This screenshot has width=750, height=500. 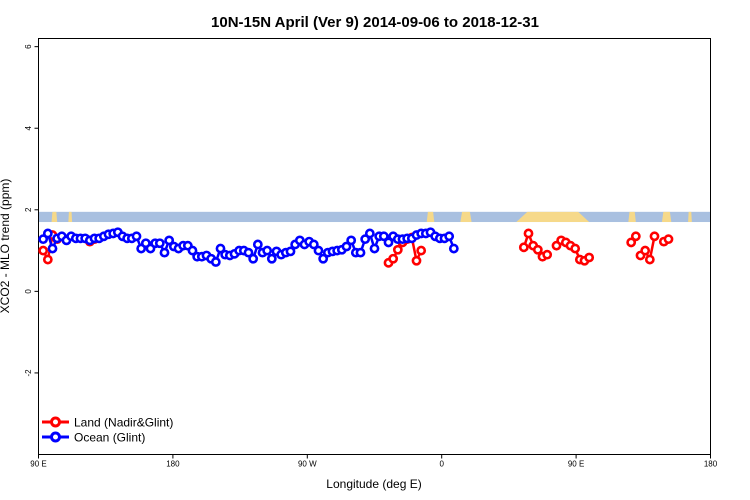 I want to click on ocean-band, so click(x=374, y=217).